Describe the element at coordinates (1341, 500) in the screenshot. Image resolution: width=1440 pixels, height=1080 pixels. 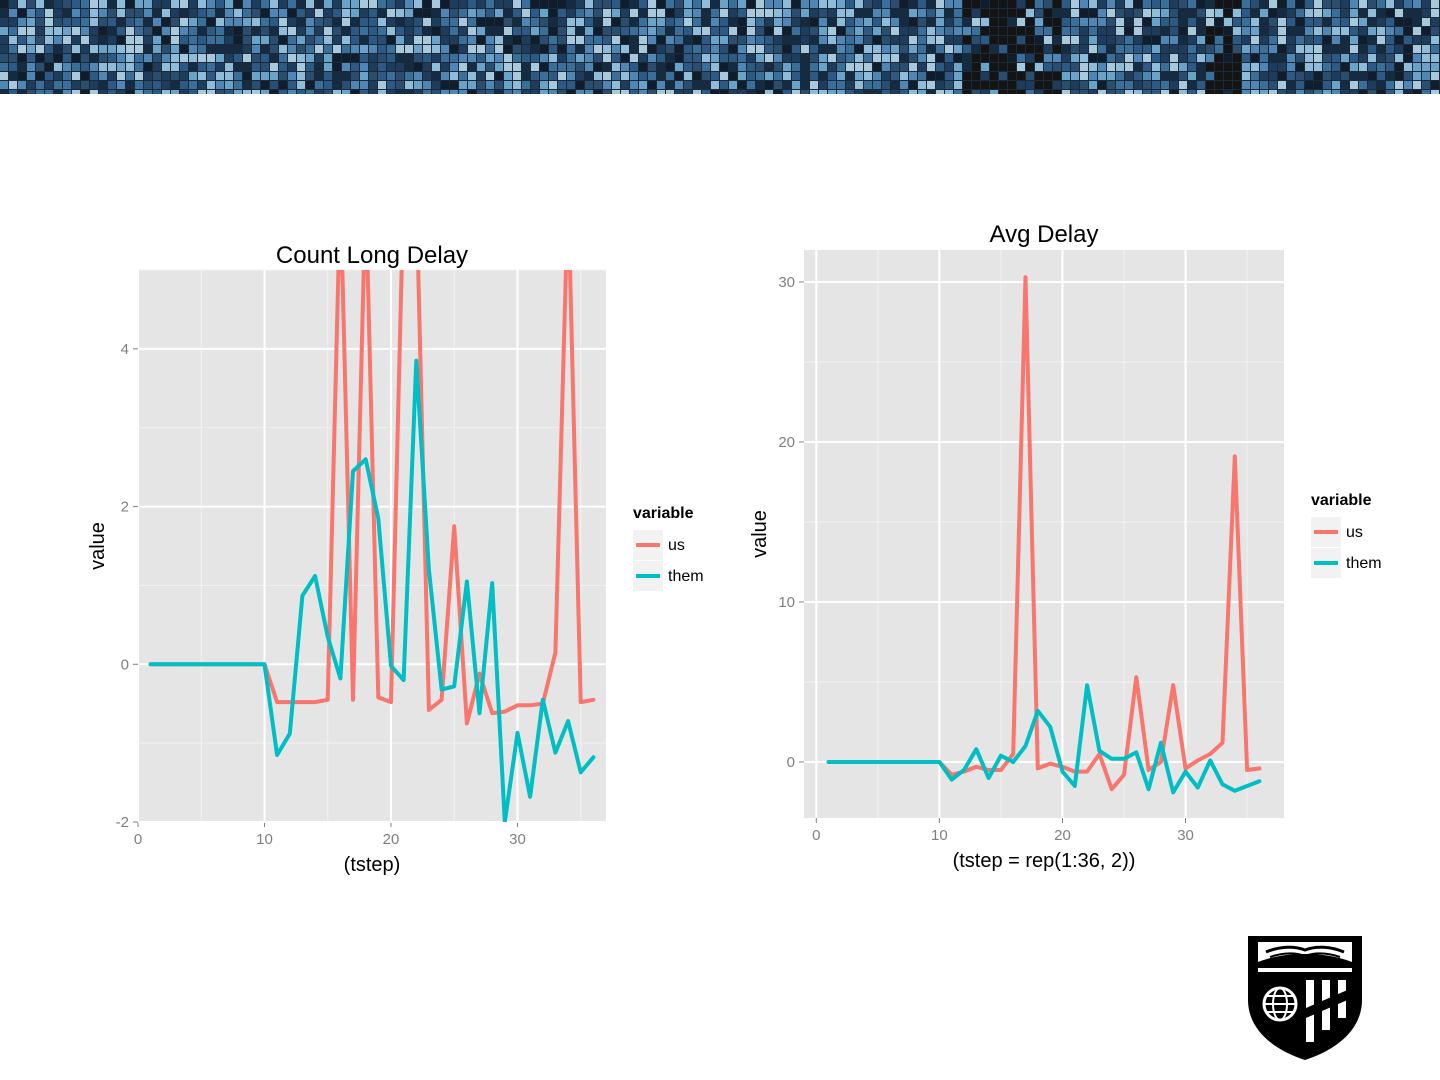
I see `avg-delay-legend-title: variable` at that location.